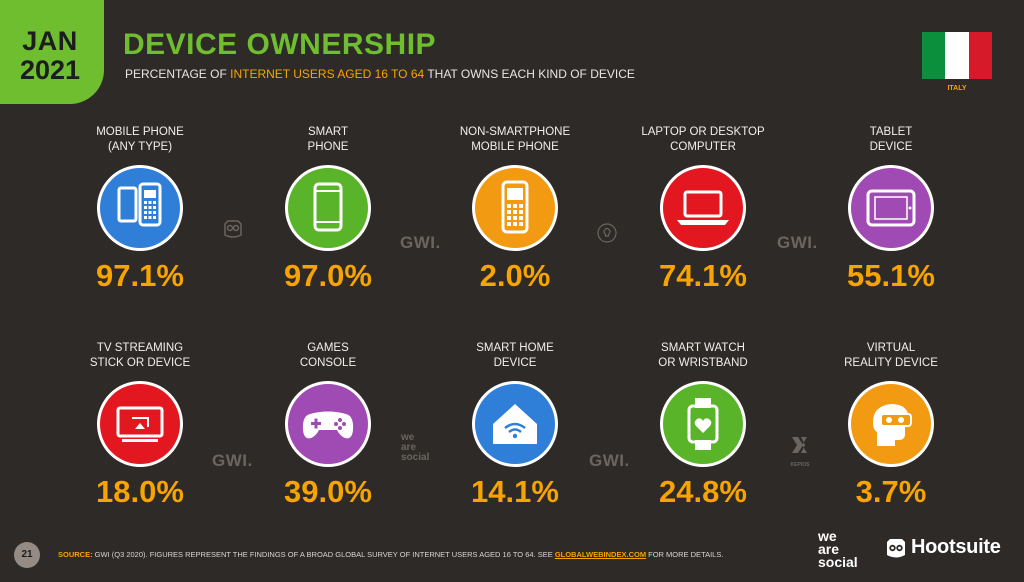 The image size is (1024, 582). I want to click on smart-home-icon, so click(515, 424).